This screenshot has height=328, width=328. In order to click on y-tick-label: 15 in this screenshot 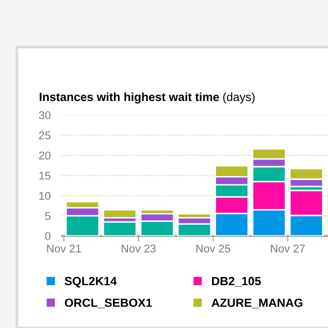, I will do `click(44, 176)`.